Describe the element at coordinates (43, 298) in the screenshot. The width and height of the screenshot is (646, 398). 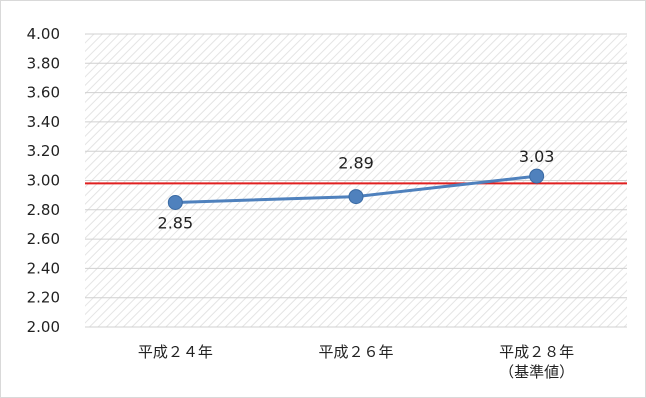
I see `y-tick-label: 2.20` at that location.